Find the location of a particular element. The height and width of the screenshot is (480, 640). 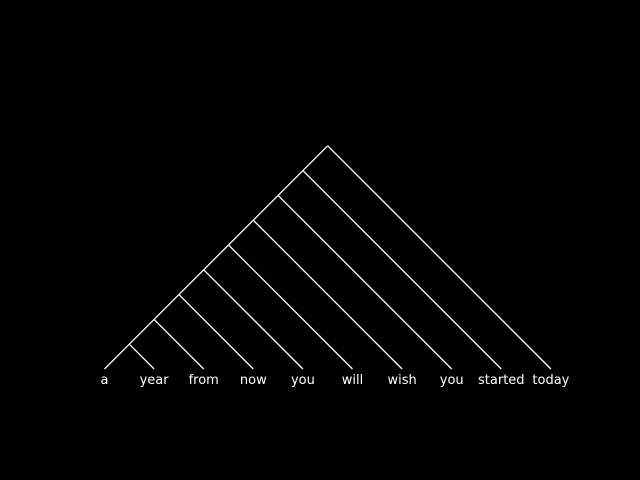

leaf-label: from is located at coordinates (204, 380).